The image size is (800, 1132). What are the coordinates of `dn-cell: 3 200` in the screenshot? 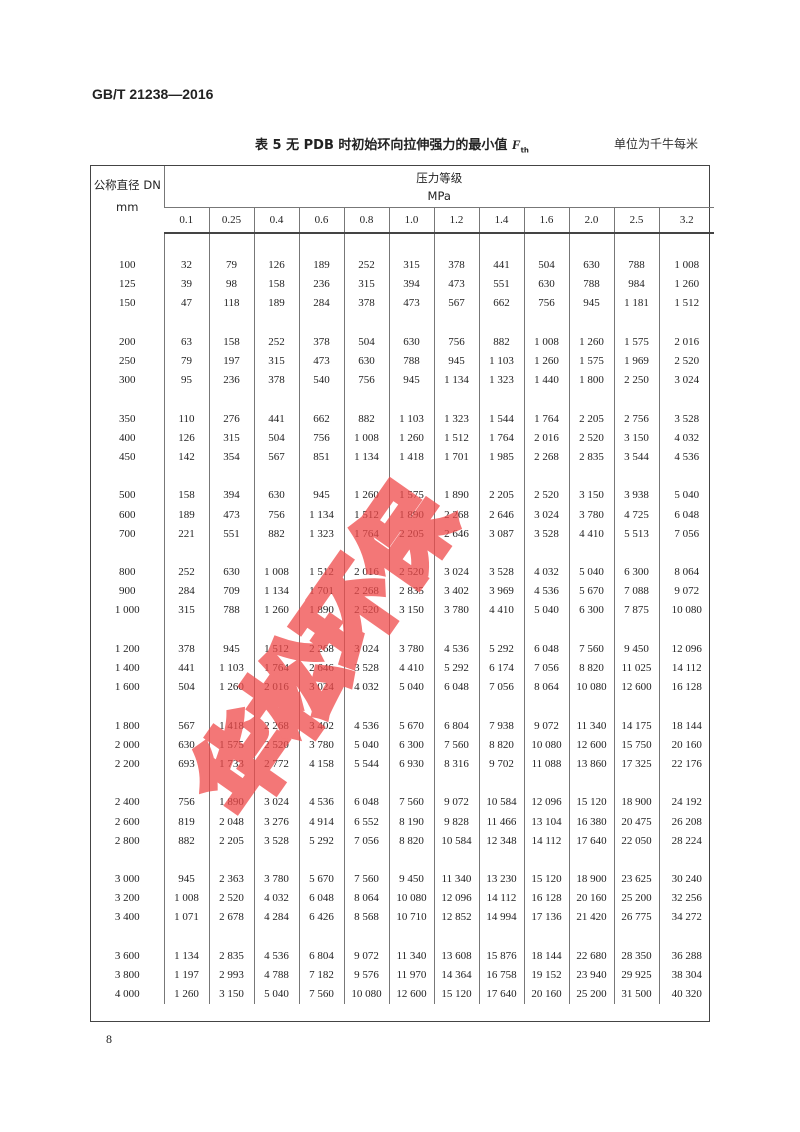 It's located at (127, 898).